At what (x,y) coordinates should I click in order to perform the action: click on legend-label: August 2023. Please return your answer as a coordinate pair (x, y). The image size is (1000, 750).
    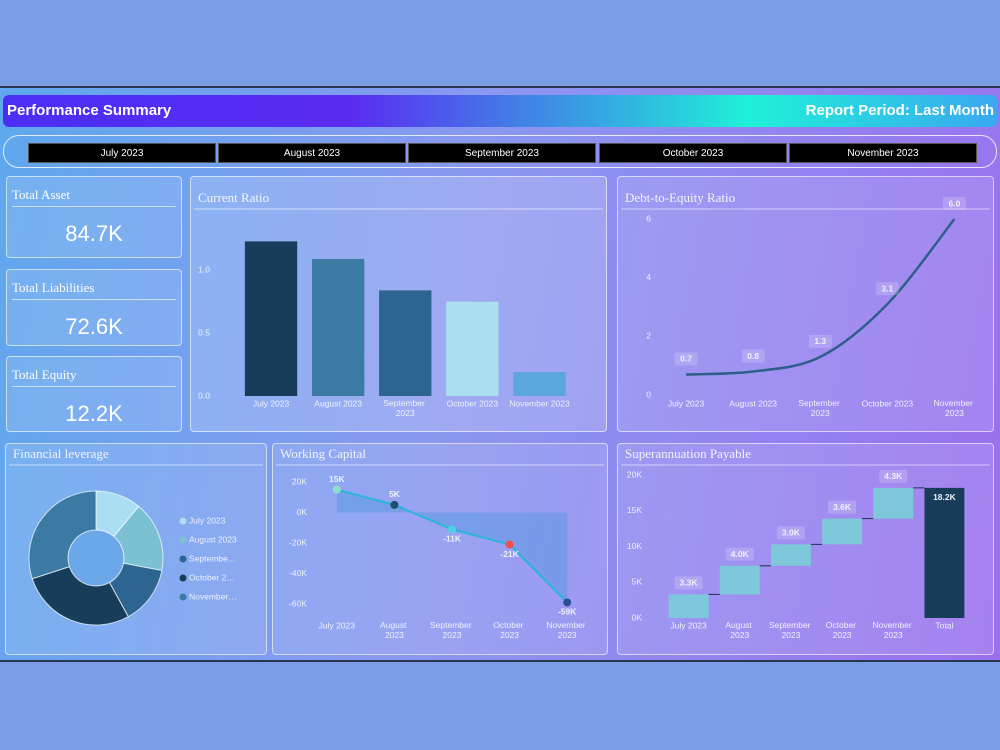
    Looking at the image, I should click on (213, 539).